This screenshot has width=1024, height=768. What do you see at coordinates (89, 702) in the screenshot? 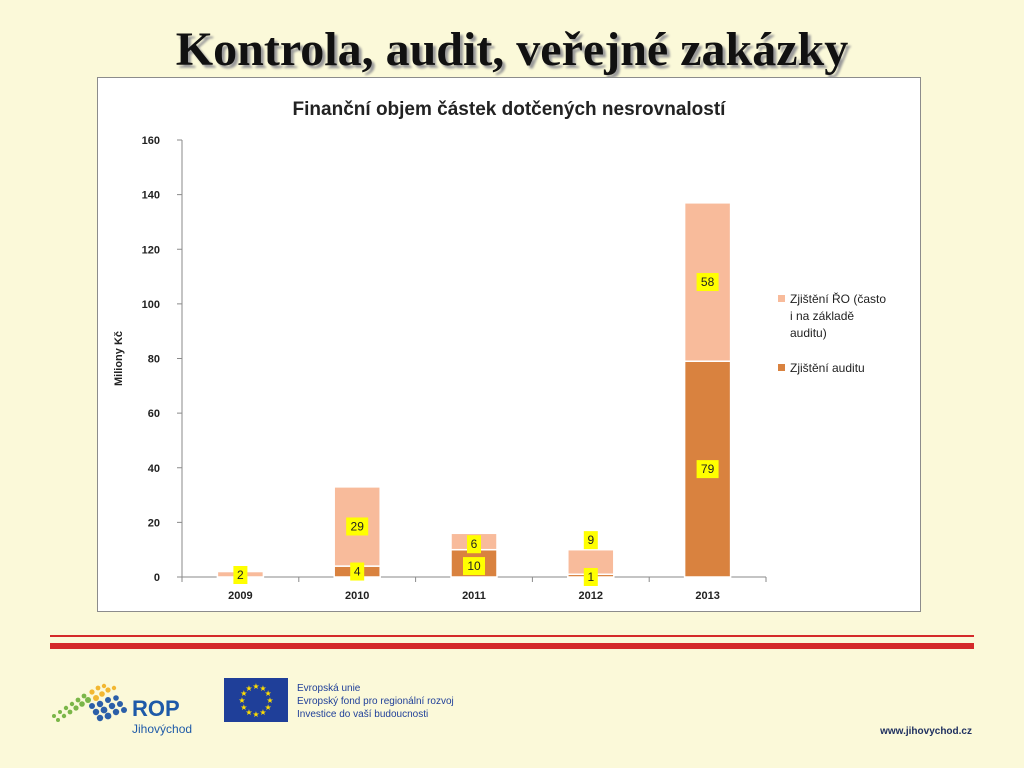
I see `rop-logo-icon` at bounding box center [89, 702].